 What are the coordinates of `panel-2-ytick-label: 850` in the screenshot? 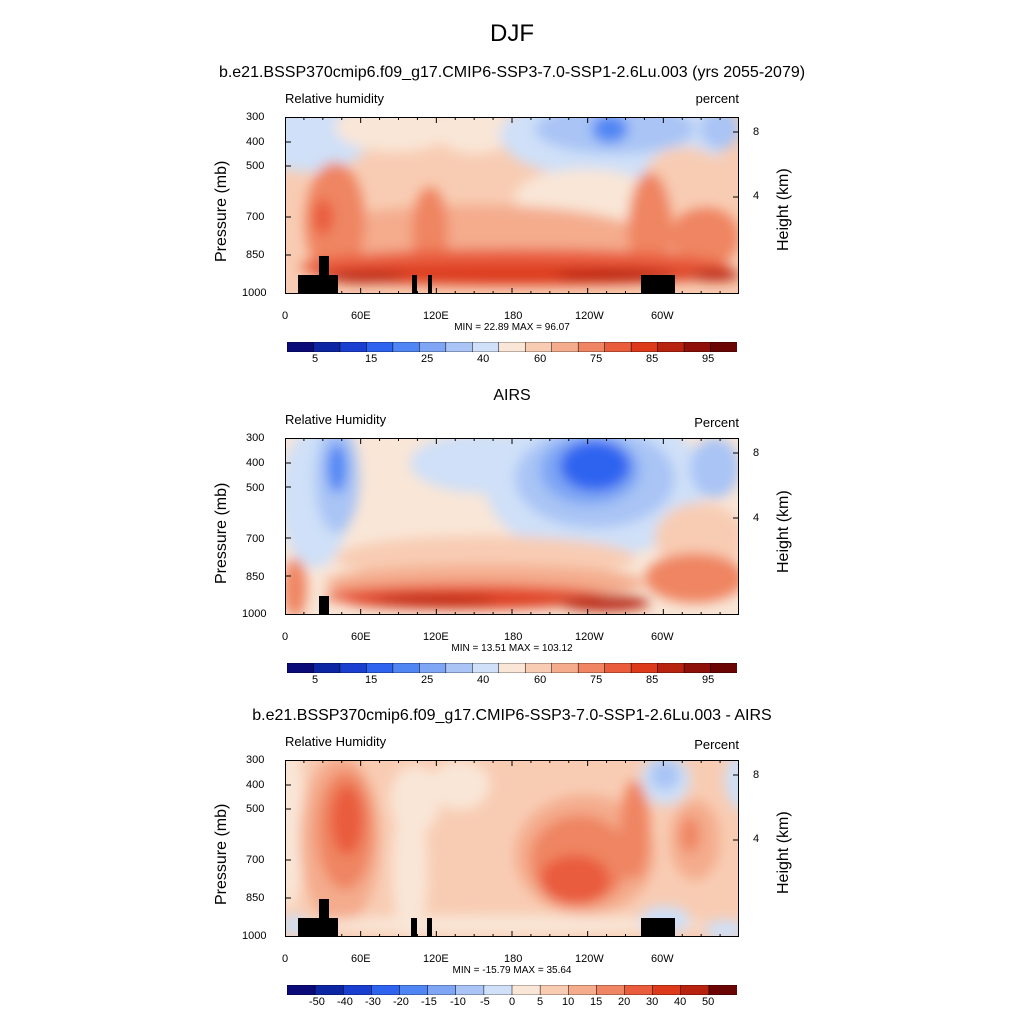 It's located at (255, 577).